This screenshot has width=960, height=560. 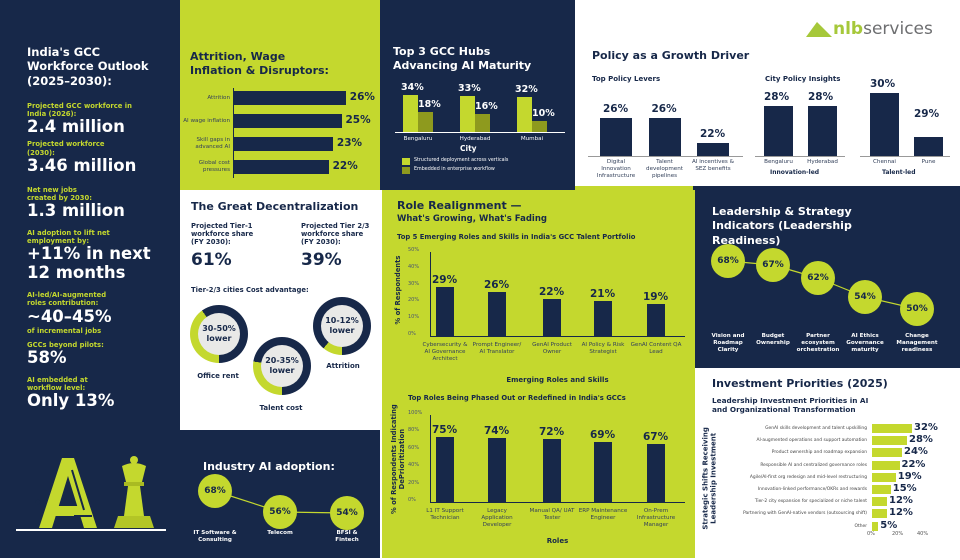 What do you see at coordinates (66, 148) in the screenshot?
I see `stat-label: Projected workforce (2030):` at bounding box center [66, 148].